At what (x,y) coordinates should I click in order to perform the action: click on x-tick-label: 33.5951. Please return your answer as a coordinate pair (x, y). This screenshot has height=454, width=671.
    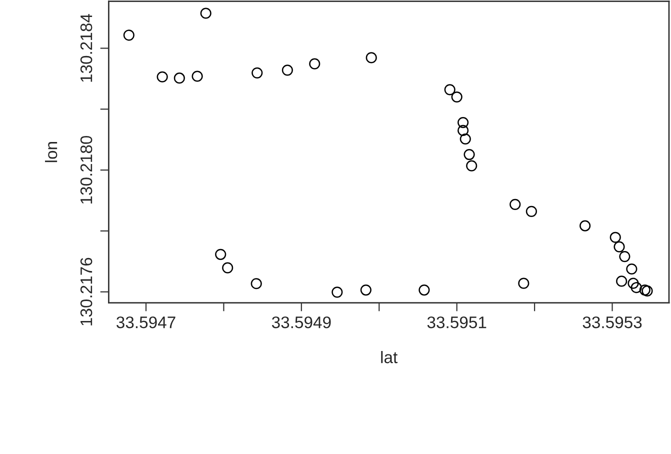
    Looking at the image, I should click on (456, 322).